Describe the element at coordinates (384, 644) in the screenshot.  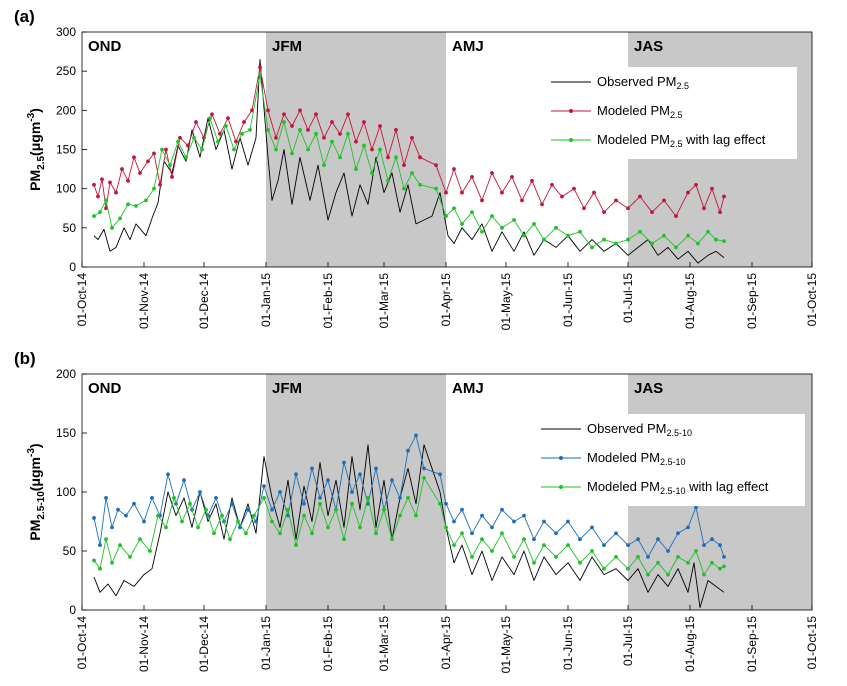
I see `x-tick-label: 01-Mar-15` at that location.